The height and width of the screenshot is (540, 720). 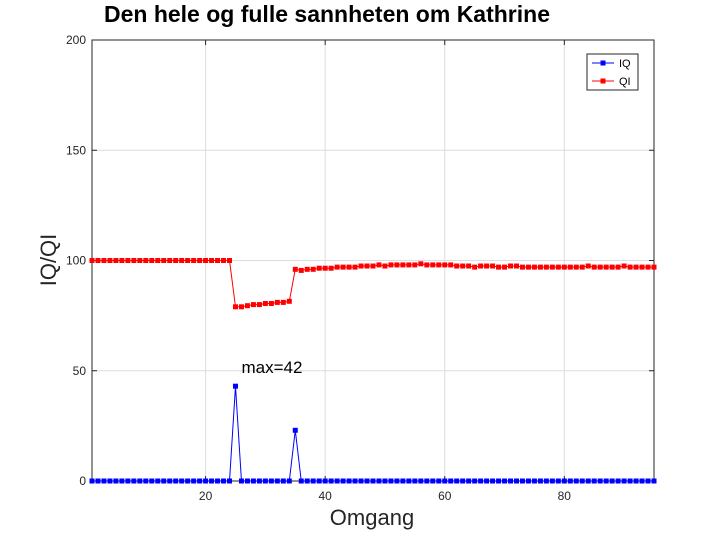 I want to click on x-axis-label: Omgang, so click(x=372, y=517).